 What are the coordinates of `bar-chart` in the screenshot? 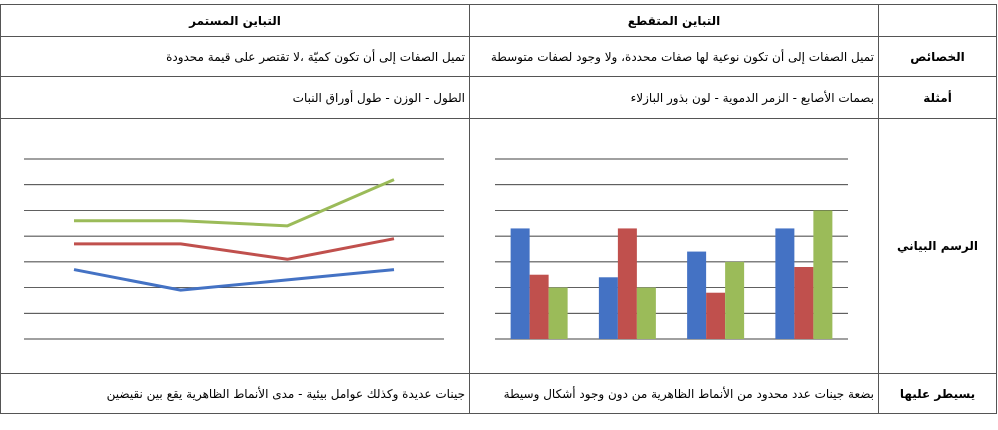 It's located at (671, 249).